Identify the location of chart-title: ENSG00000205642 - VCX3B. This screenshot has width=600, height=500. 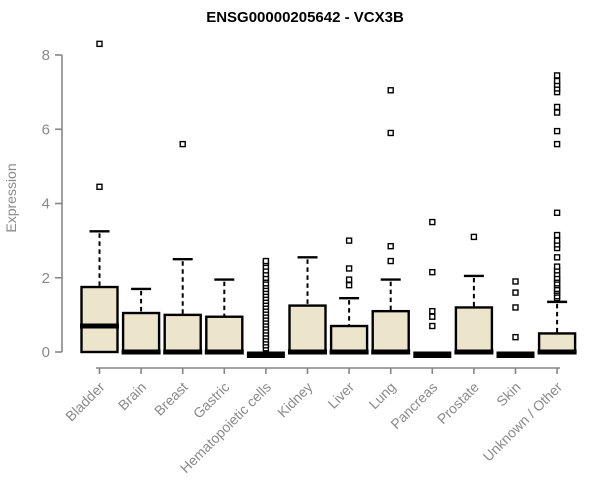
(305, 17).